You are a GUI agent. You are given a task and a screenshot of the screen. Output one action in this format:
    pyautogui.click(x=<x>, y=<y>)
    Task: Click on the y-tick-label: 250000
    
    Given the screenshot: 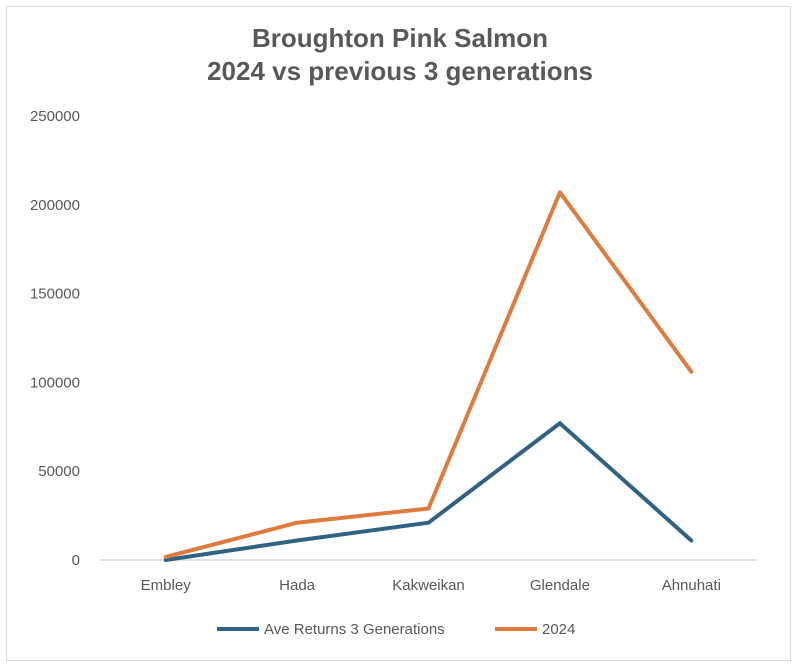 What is the action you would take?
    pyautogui.click(x=55, y=116)
    